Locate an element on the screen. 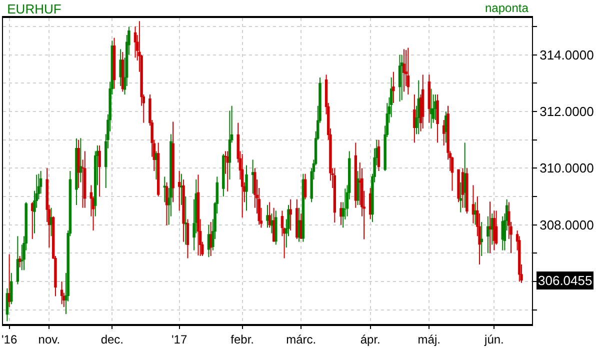 The image size is (596, 360). x-tick-label: jún. is located at coordinates (494, 339).